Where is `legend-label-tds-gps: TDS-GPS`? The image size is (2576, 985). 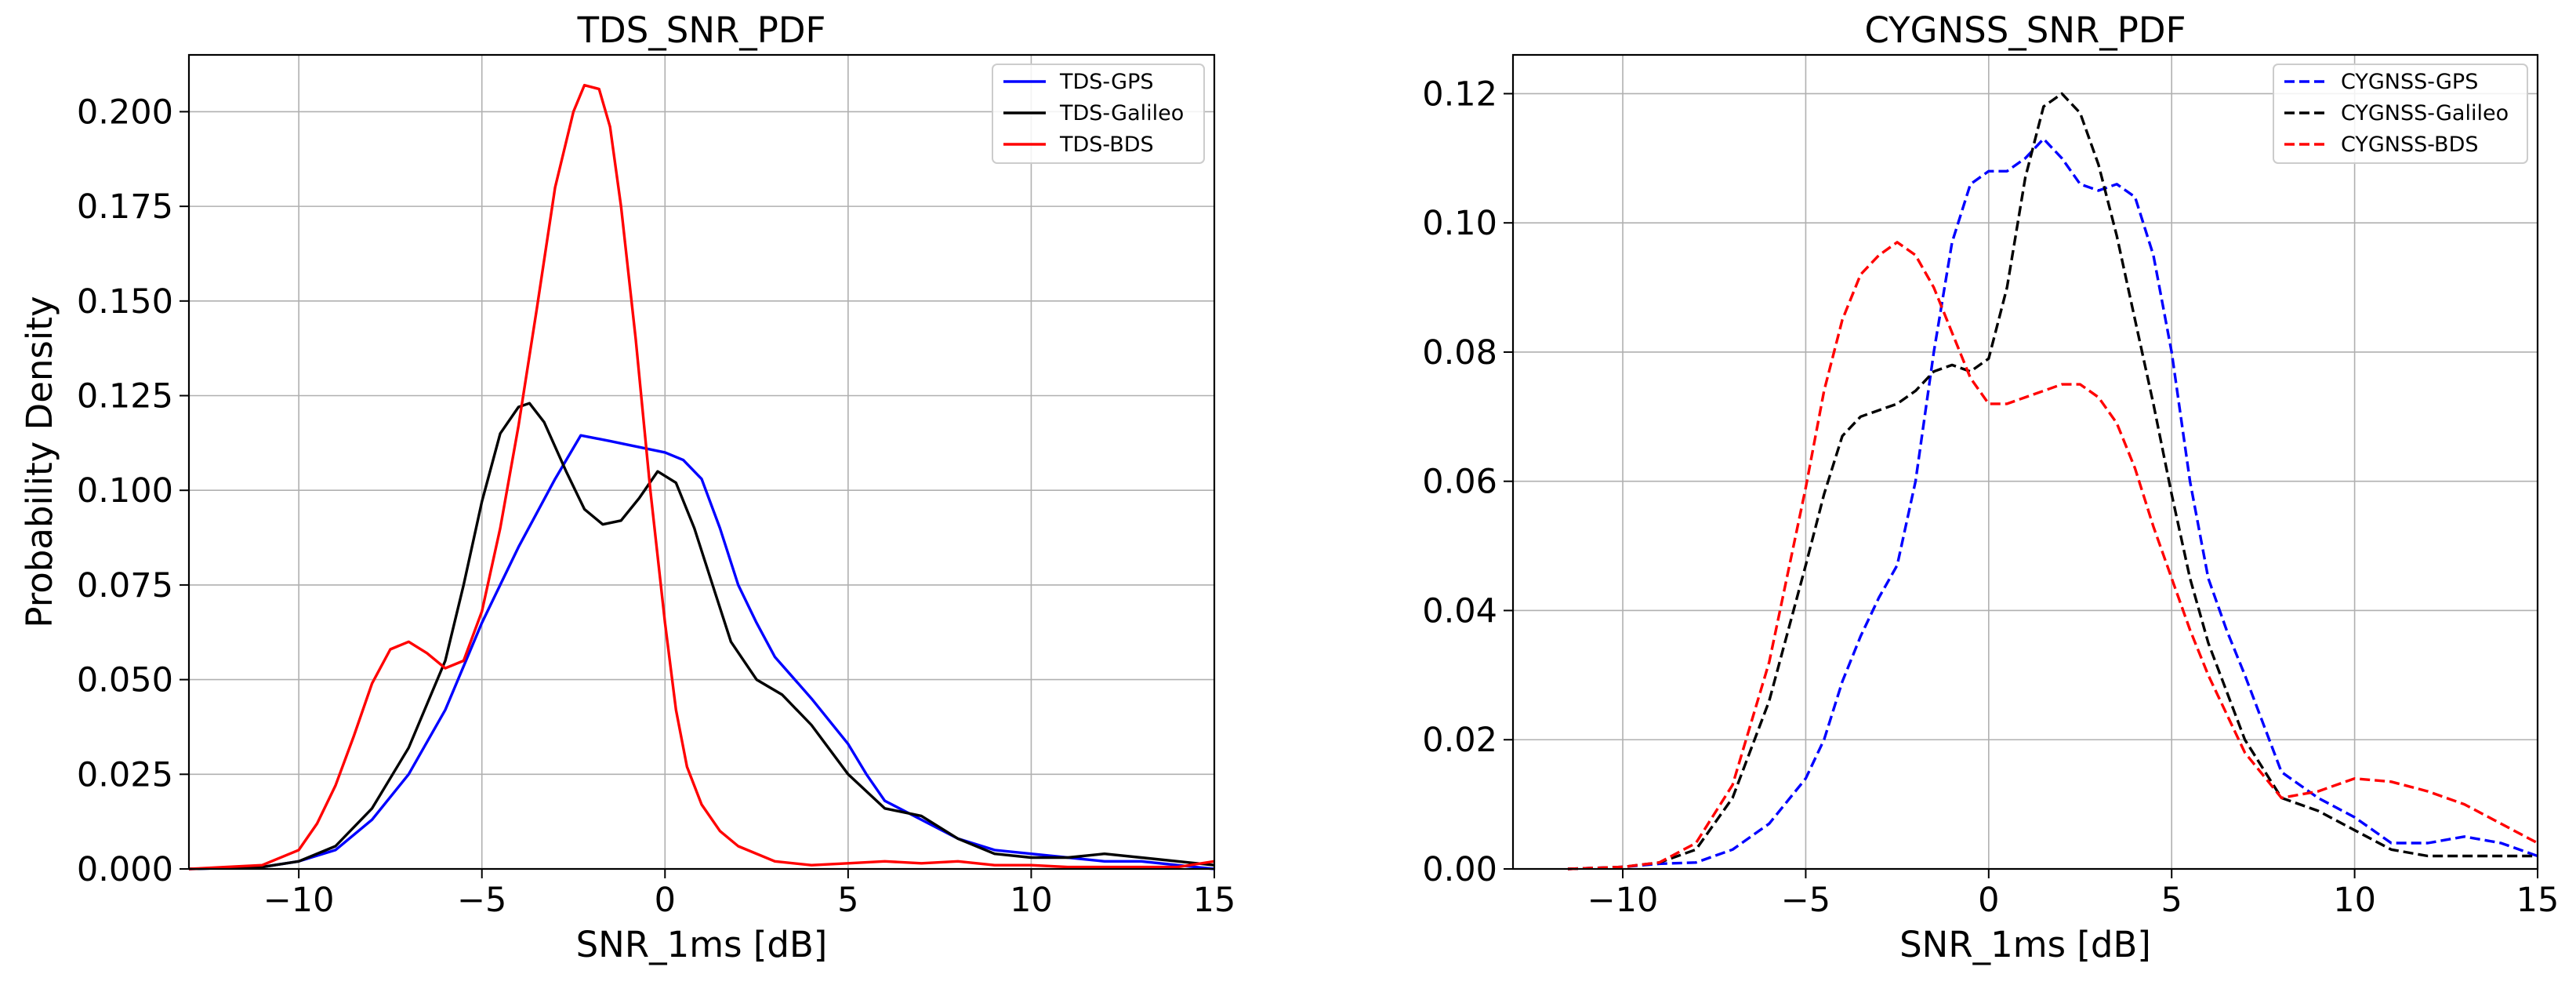
legend-label-tds-gps: TDS-GPS is located at coordinates (1106, 82).